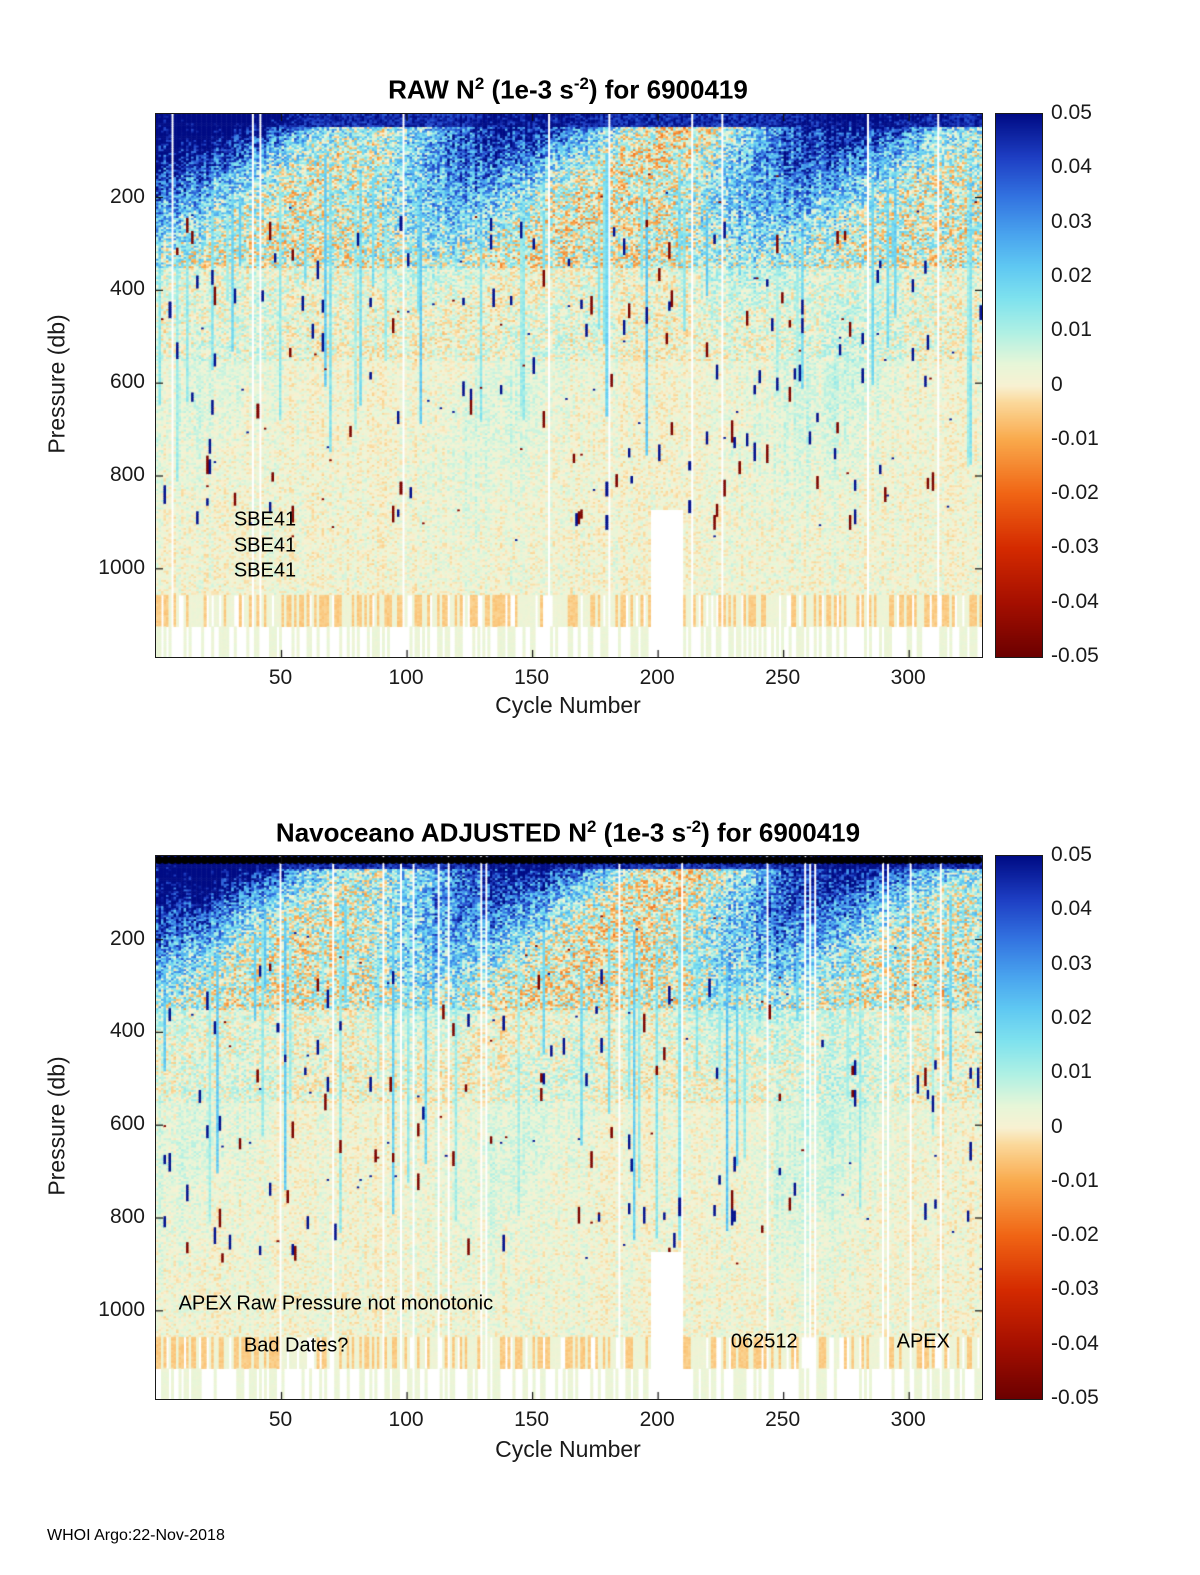 The height and width of the screenshot is (1575, 1200). What do you see at coordinates (568, 705) in the screenshot?
I see `raw-x-axis-label: Cycle Number` at bounding box center [568, 705].